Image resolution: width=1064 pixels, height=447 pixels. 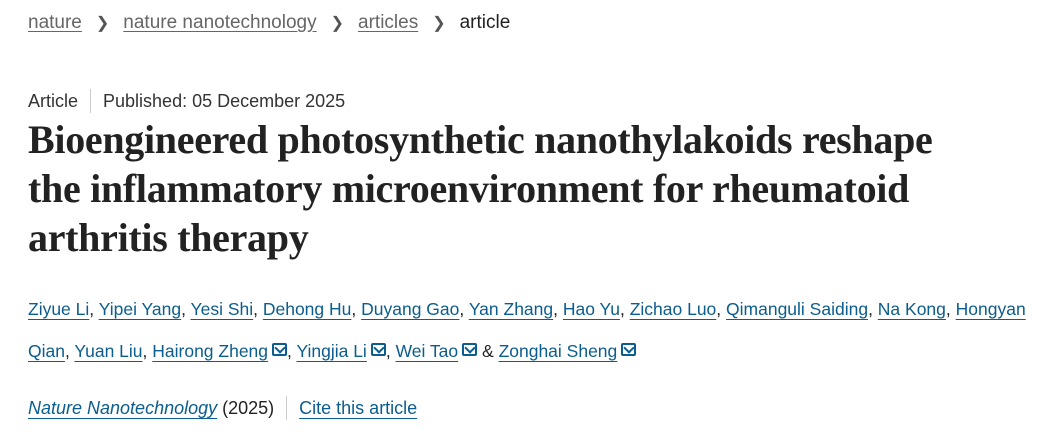 I want to click on author-link: Dehong Hu, so click(x=307, y=309).